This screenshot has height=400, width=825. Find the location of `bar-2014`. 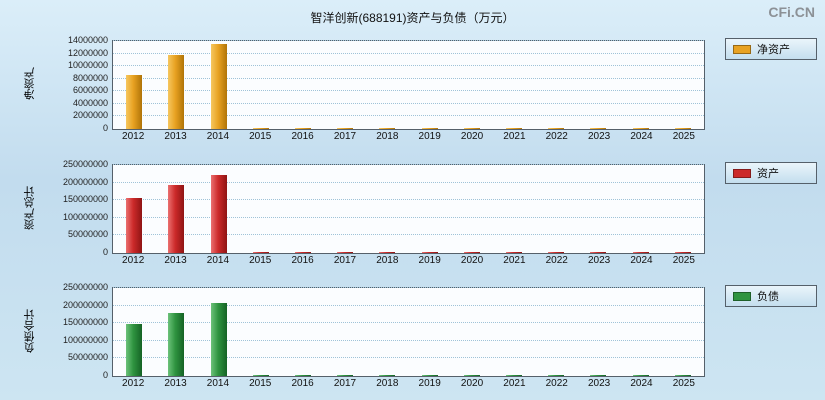

bar-2014 is located at coordinates (218, 339).